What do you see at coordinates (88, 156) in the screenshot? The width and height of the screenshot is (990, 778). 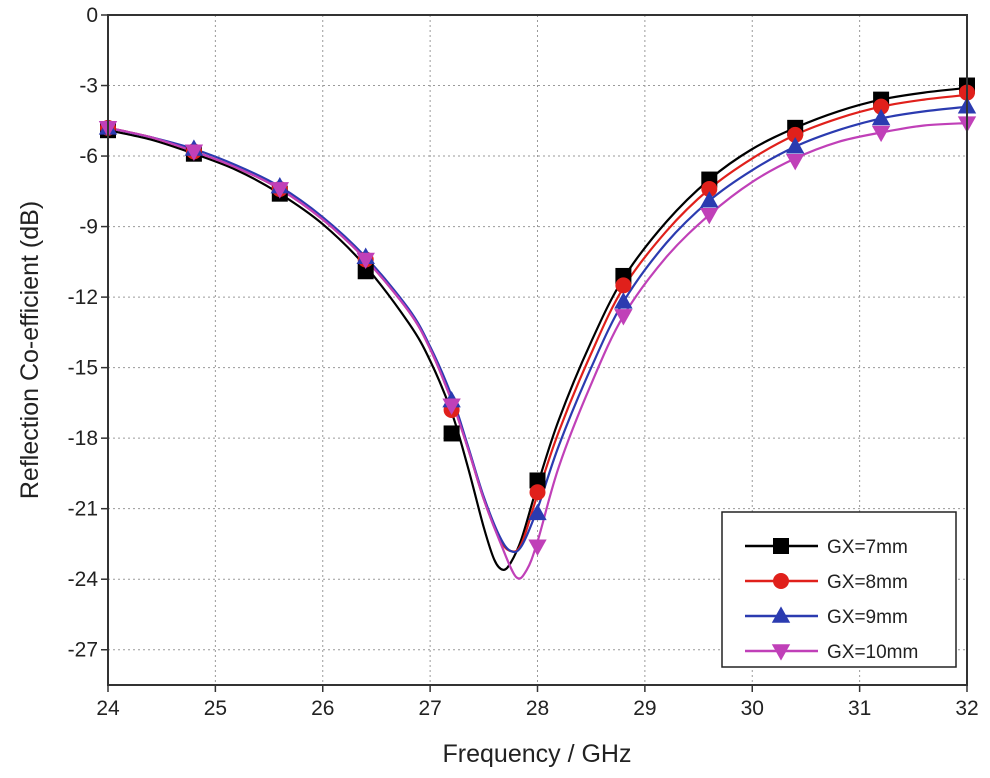 I see `y-tick-label: -6` at bounding box center [88, 156].